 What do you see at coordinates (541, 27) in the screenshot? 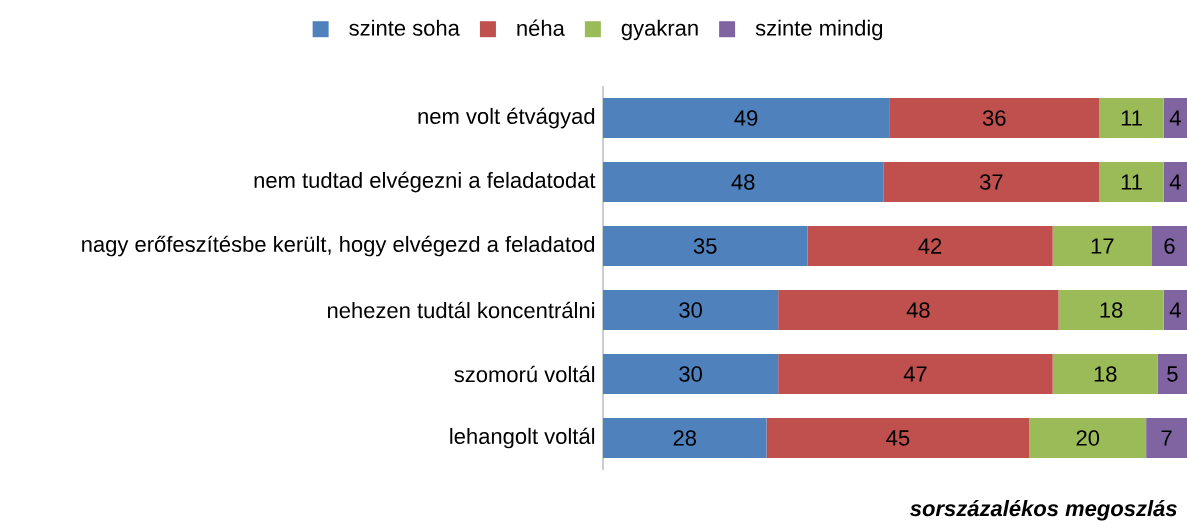
I see `legend-label: néha` at bounding box center [541, 27].